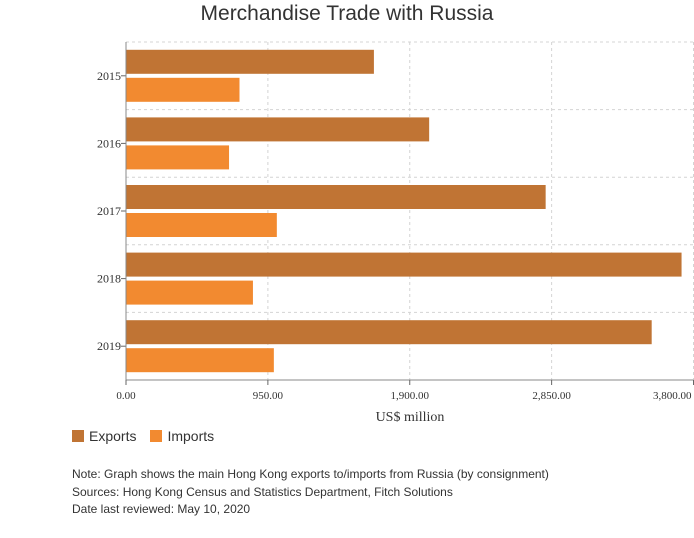  I want to click on x-axis-label: US$ million, so click(410, 417).